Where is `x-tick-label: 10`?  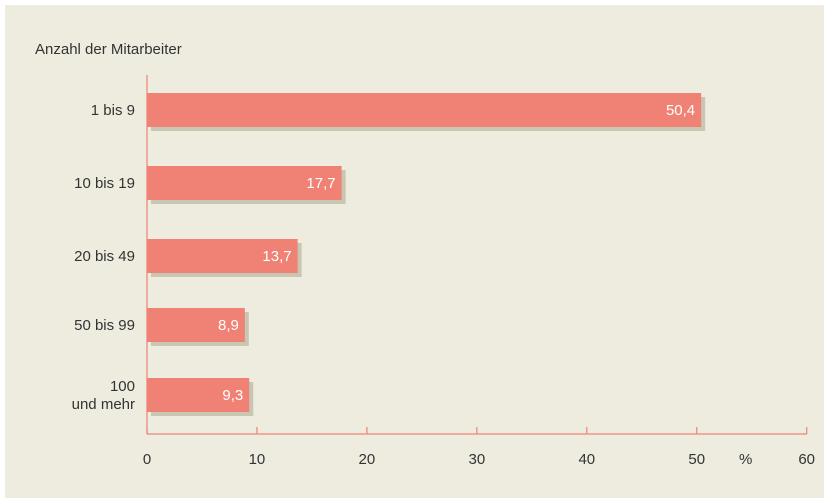
x-tick-label: 10 is located at coordinates (257, 459).